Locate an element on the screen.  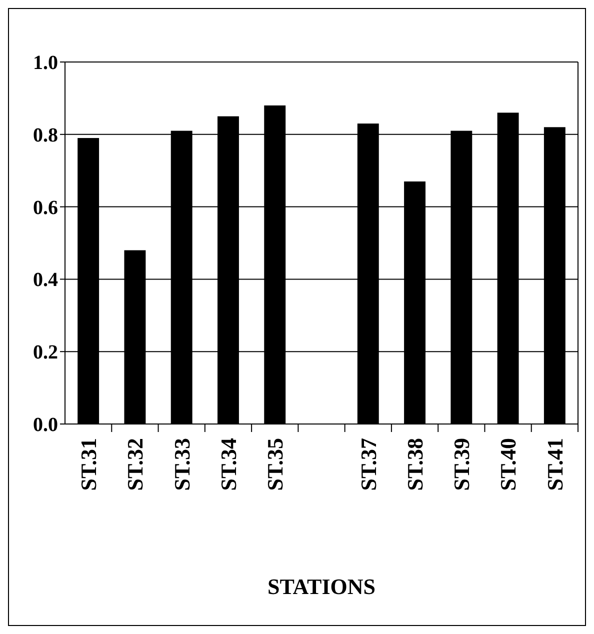
x-tick-label: ST.33 is located at coordinates (181, 464).